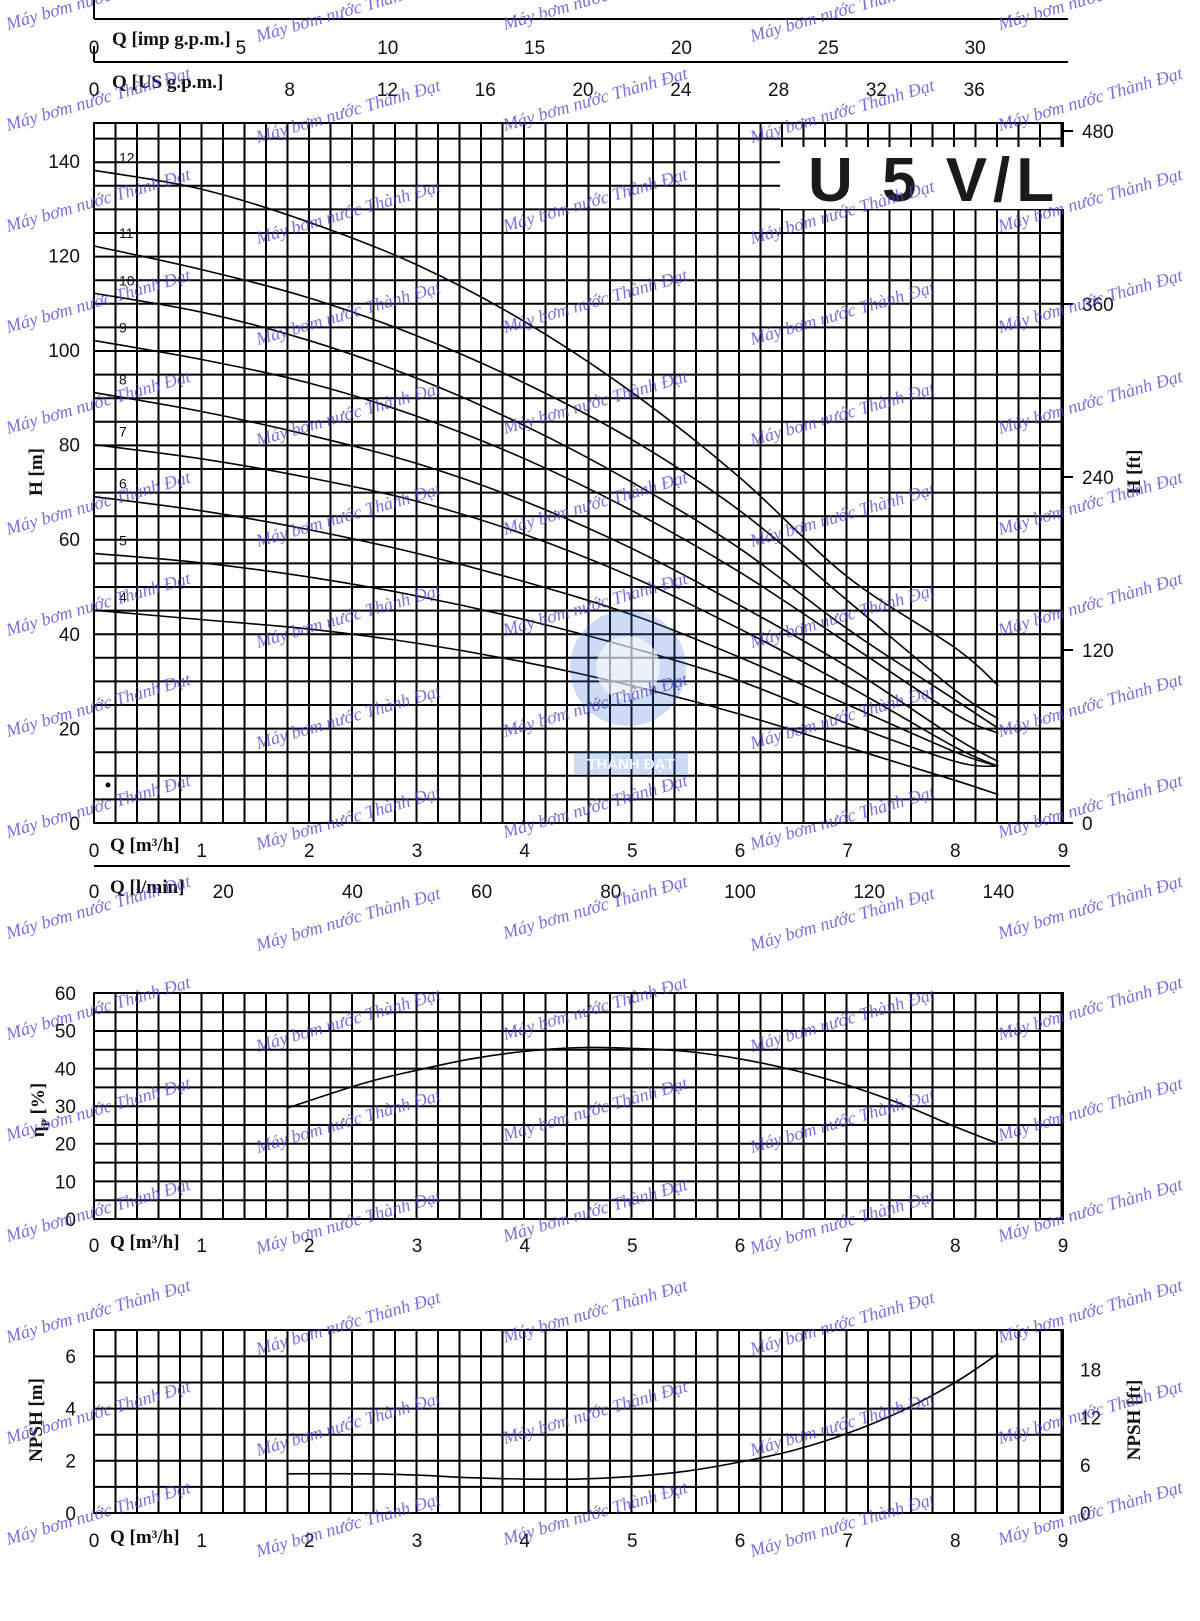 Image resolution: width=1200 pixels, height=1621 pixels. What do you see at coordinates (1090, 1418) in the screenshot?
I see `npsh-ft-tick: 12` at bounding box center [1090, 1418].